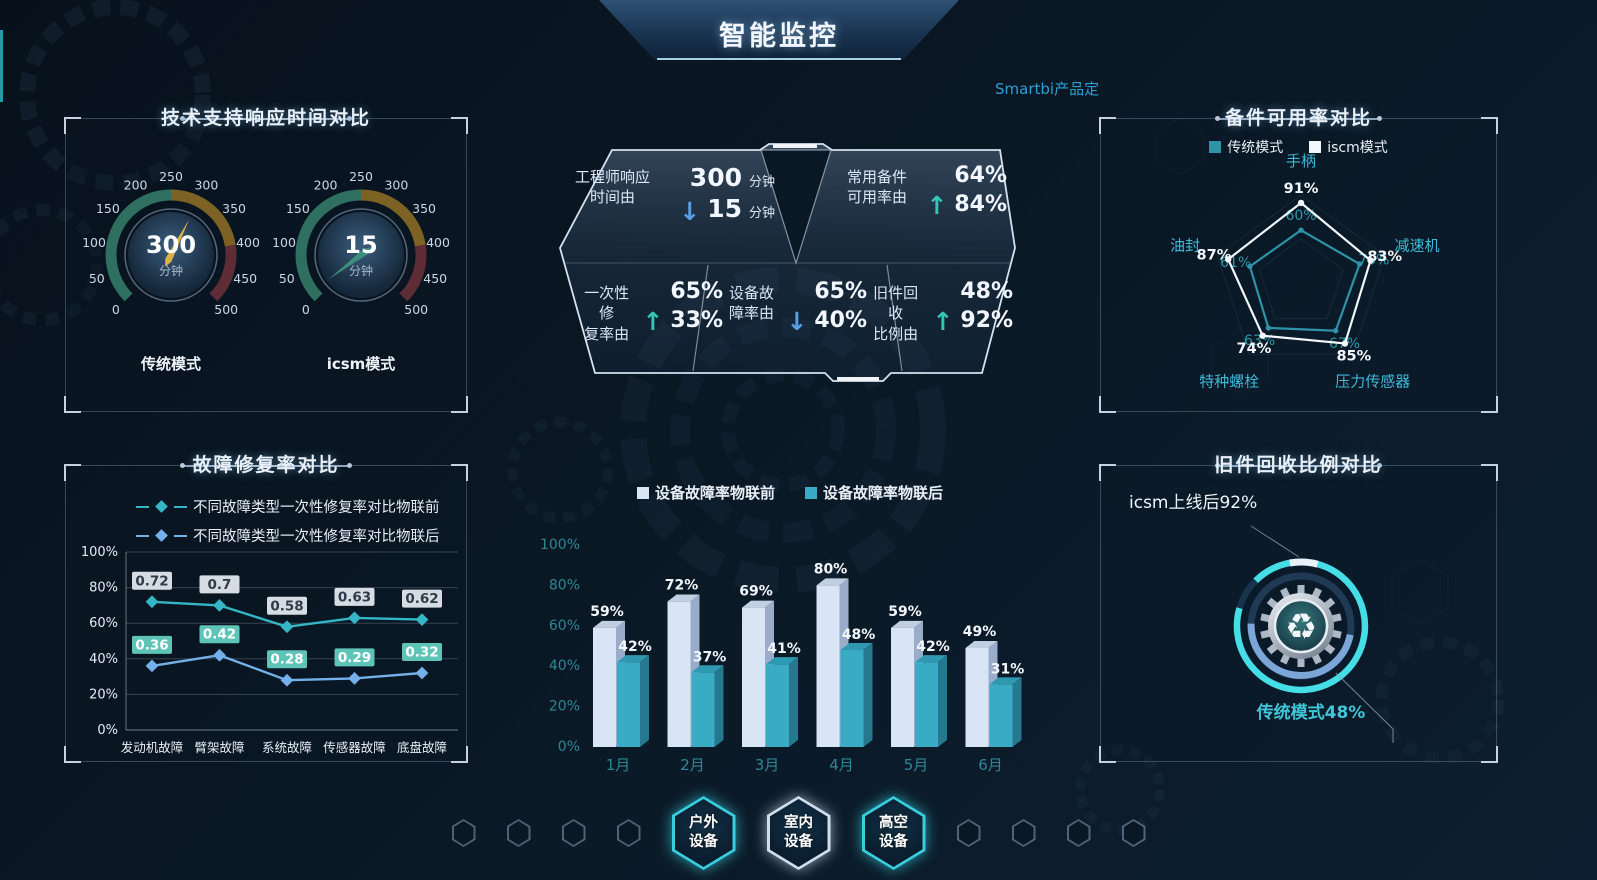 The width and height of the screenshot is (1597, 880). Describe the element at coordinates (161, 506) in the screenshot. I see `legend-diamond` at that location.